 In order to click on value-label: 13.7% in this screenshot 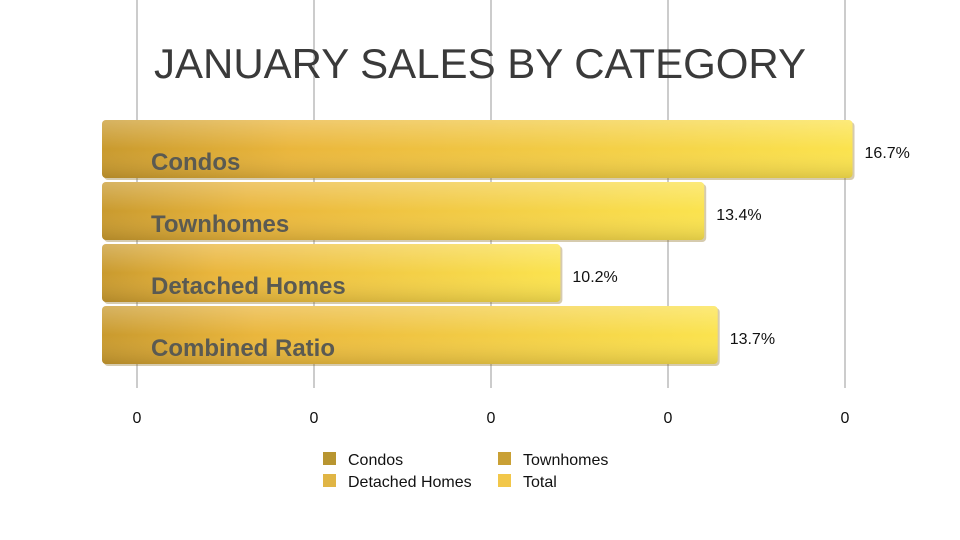, I will do `click(752, 339)`.